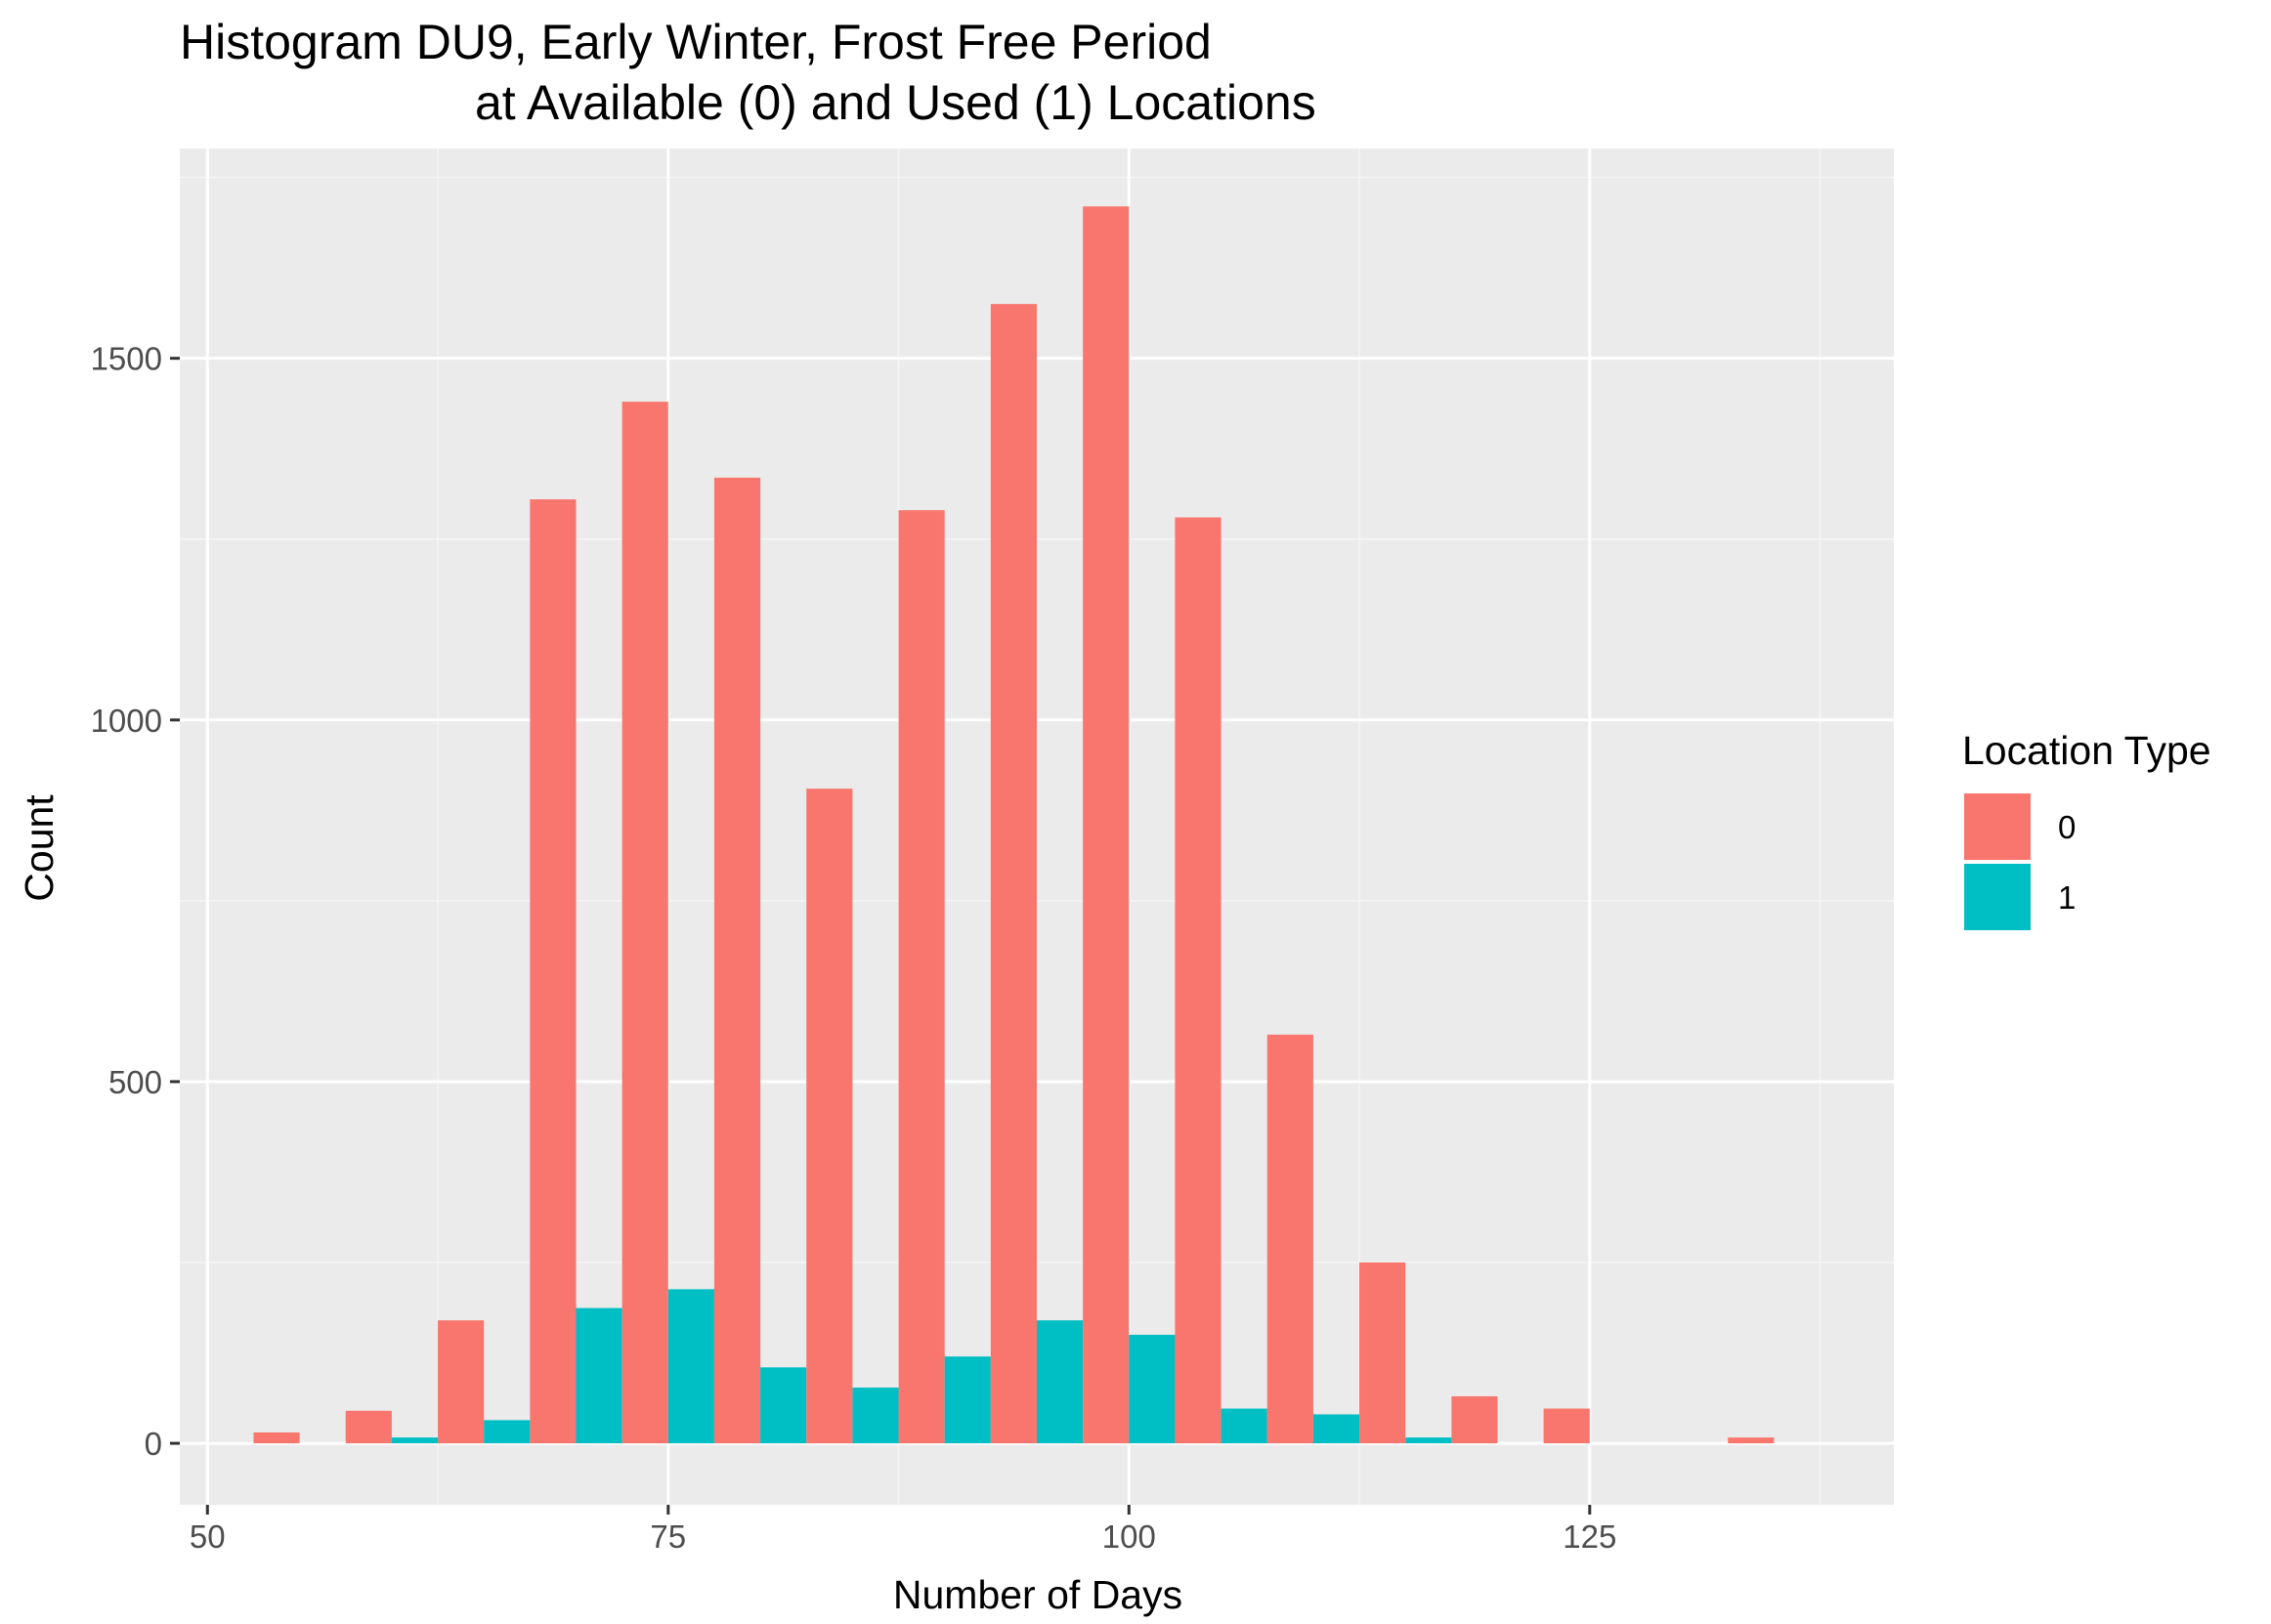 Image resolution: width=2271 pixels, height=1624 pixels. Describe the element at coordinates (39, 848) in the screenshot. I see `y-axis-title: Count` at that location.